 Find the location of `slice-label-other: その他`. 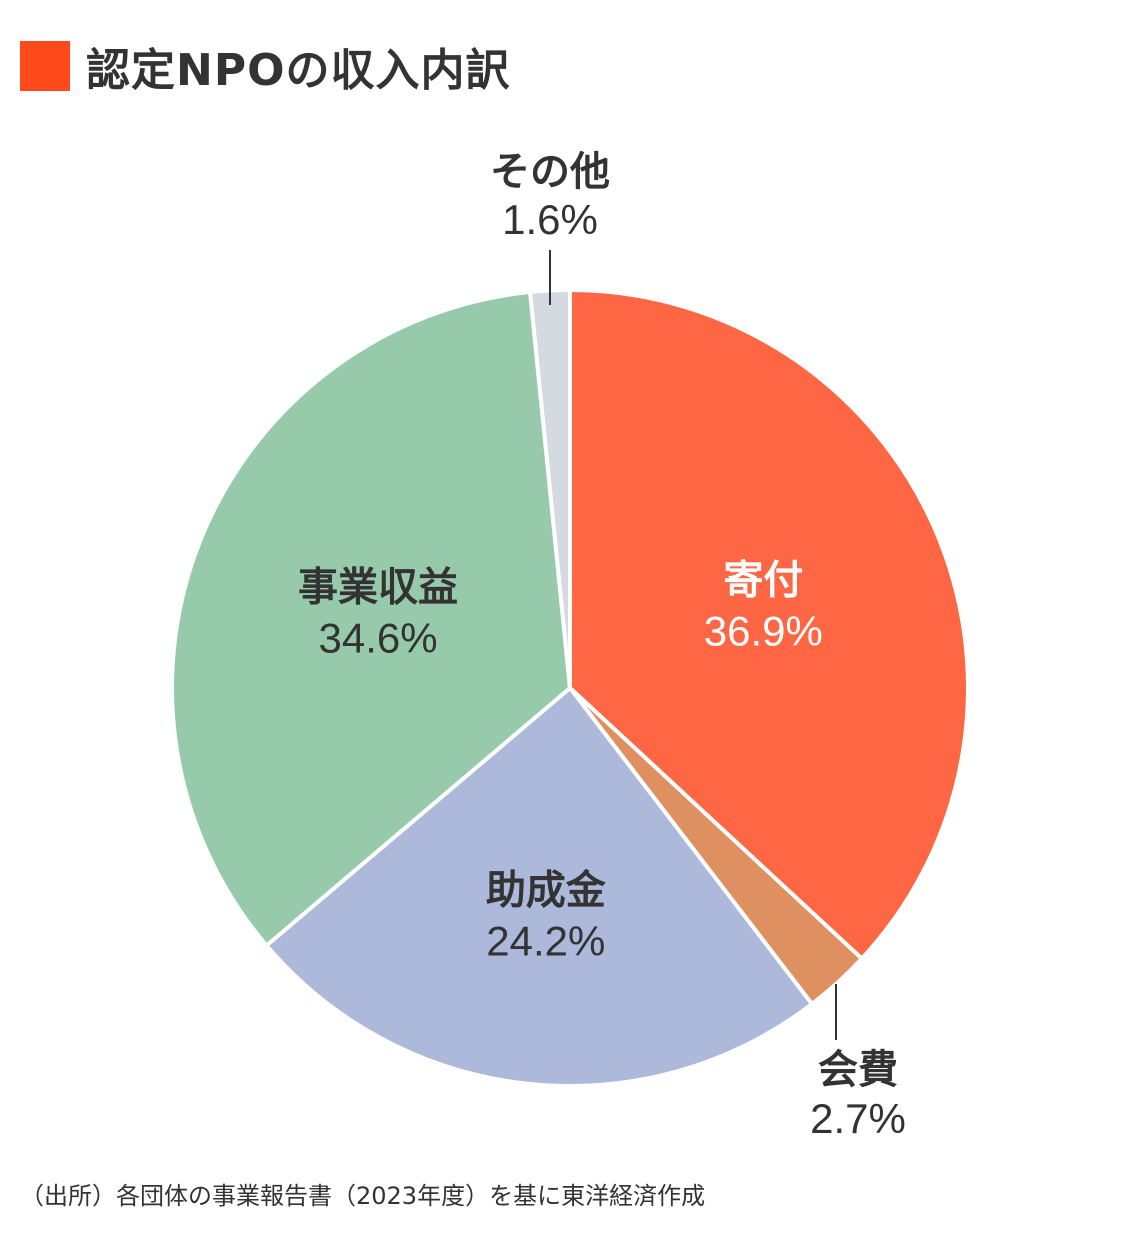

slice-label-other: その他 is located at coordinates (550, 172).